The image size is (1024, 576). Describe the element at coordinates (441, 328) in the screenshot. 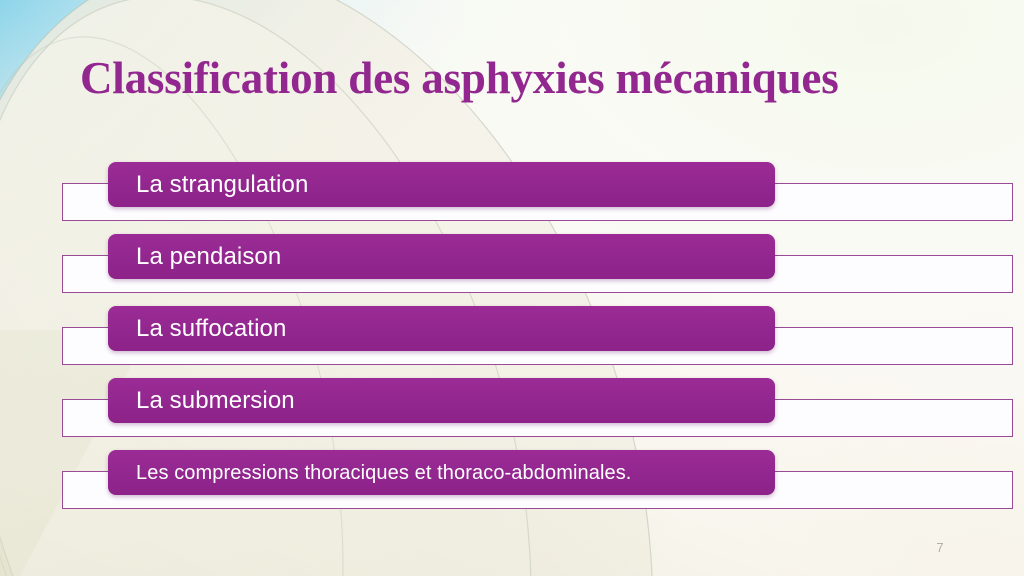

I see `list-item-chip: La suffocation` at that location.